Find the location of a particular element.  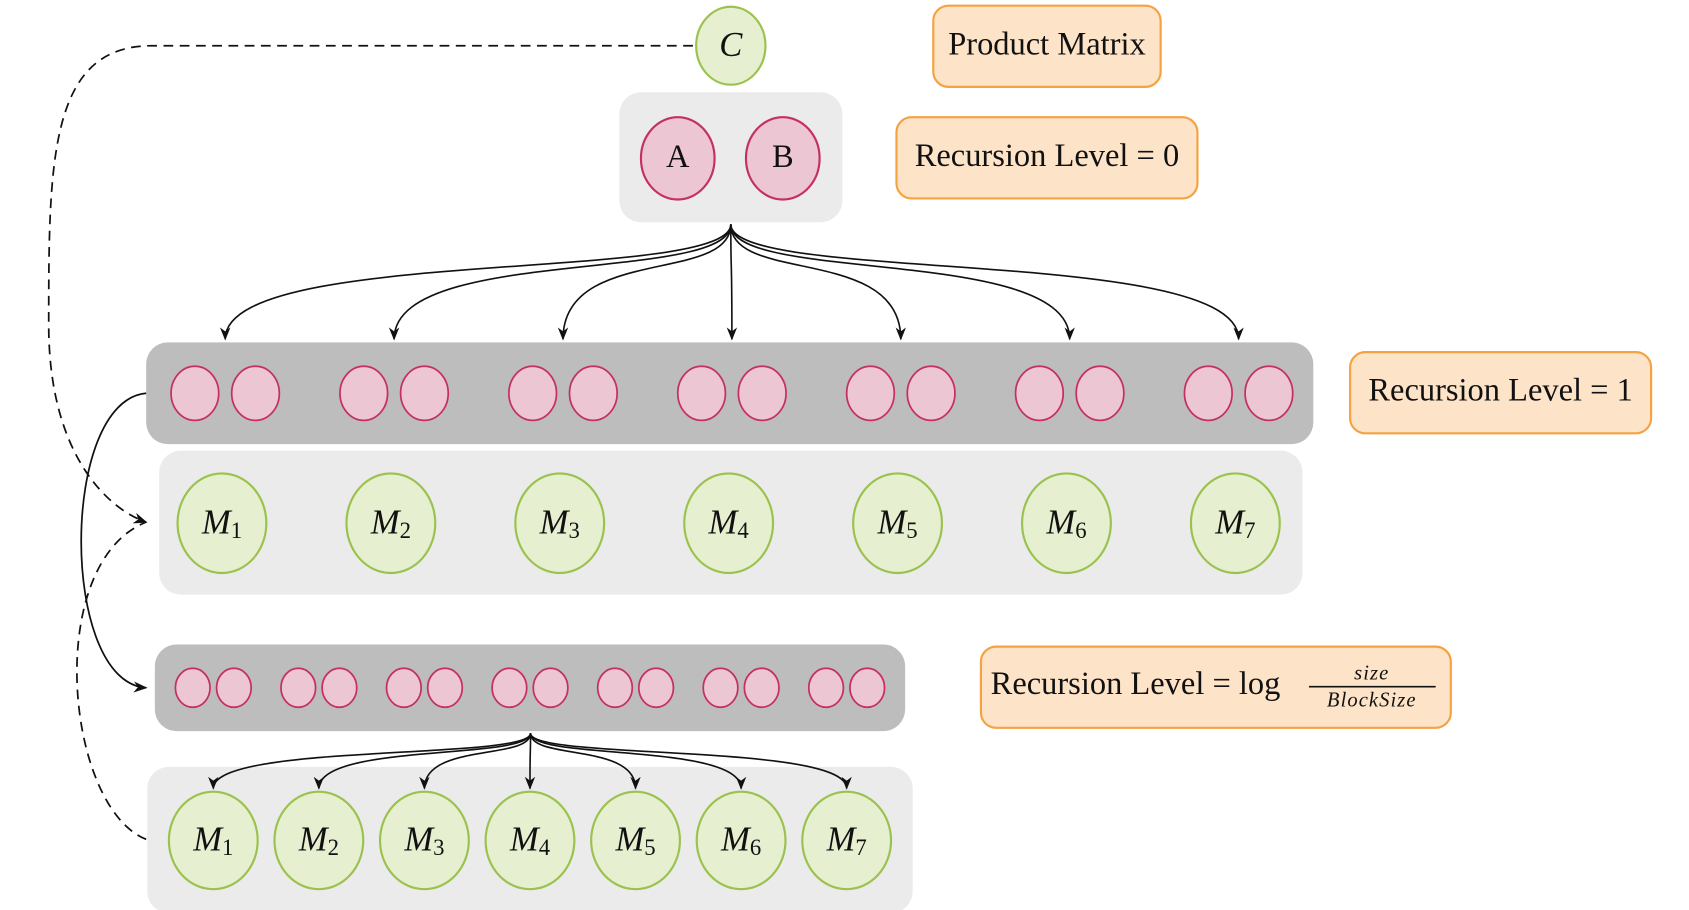

level1-bar is located at coordinates (730, 393).